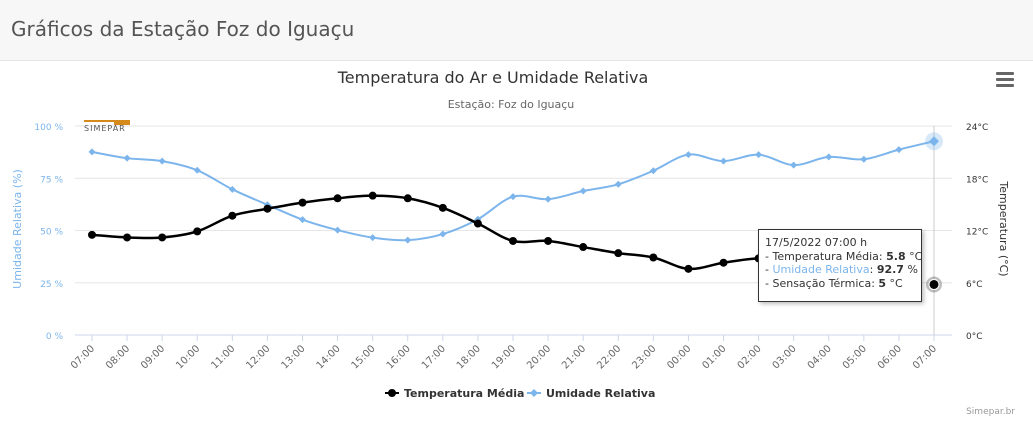 The height and width of the screenshot is (422, 1033). I want to click on simepar-logo: SIMEPAR, so click(107, 126).